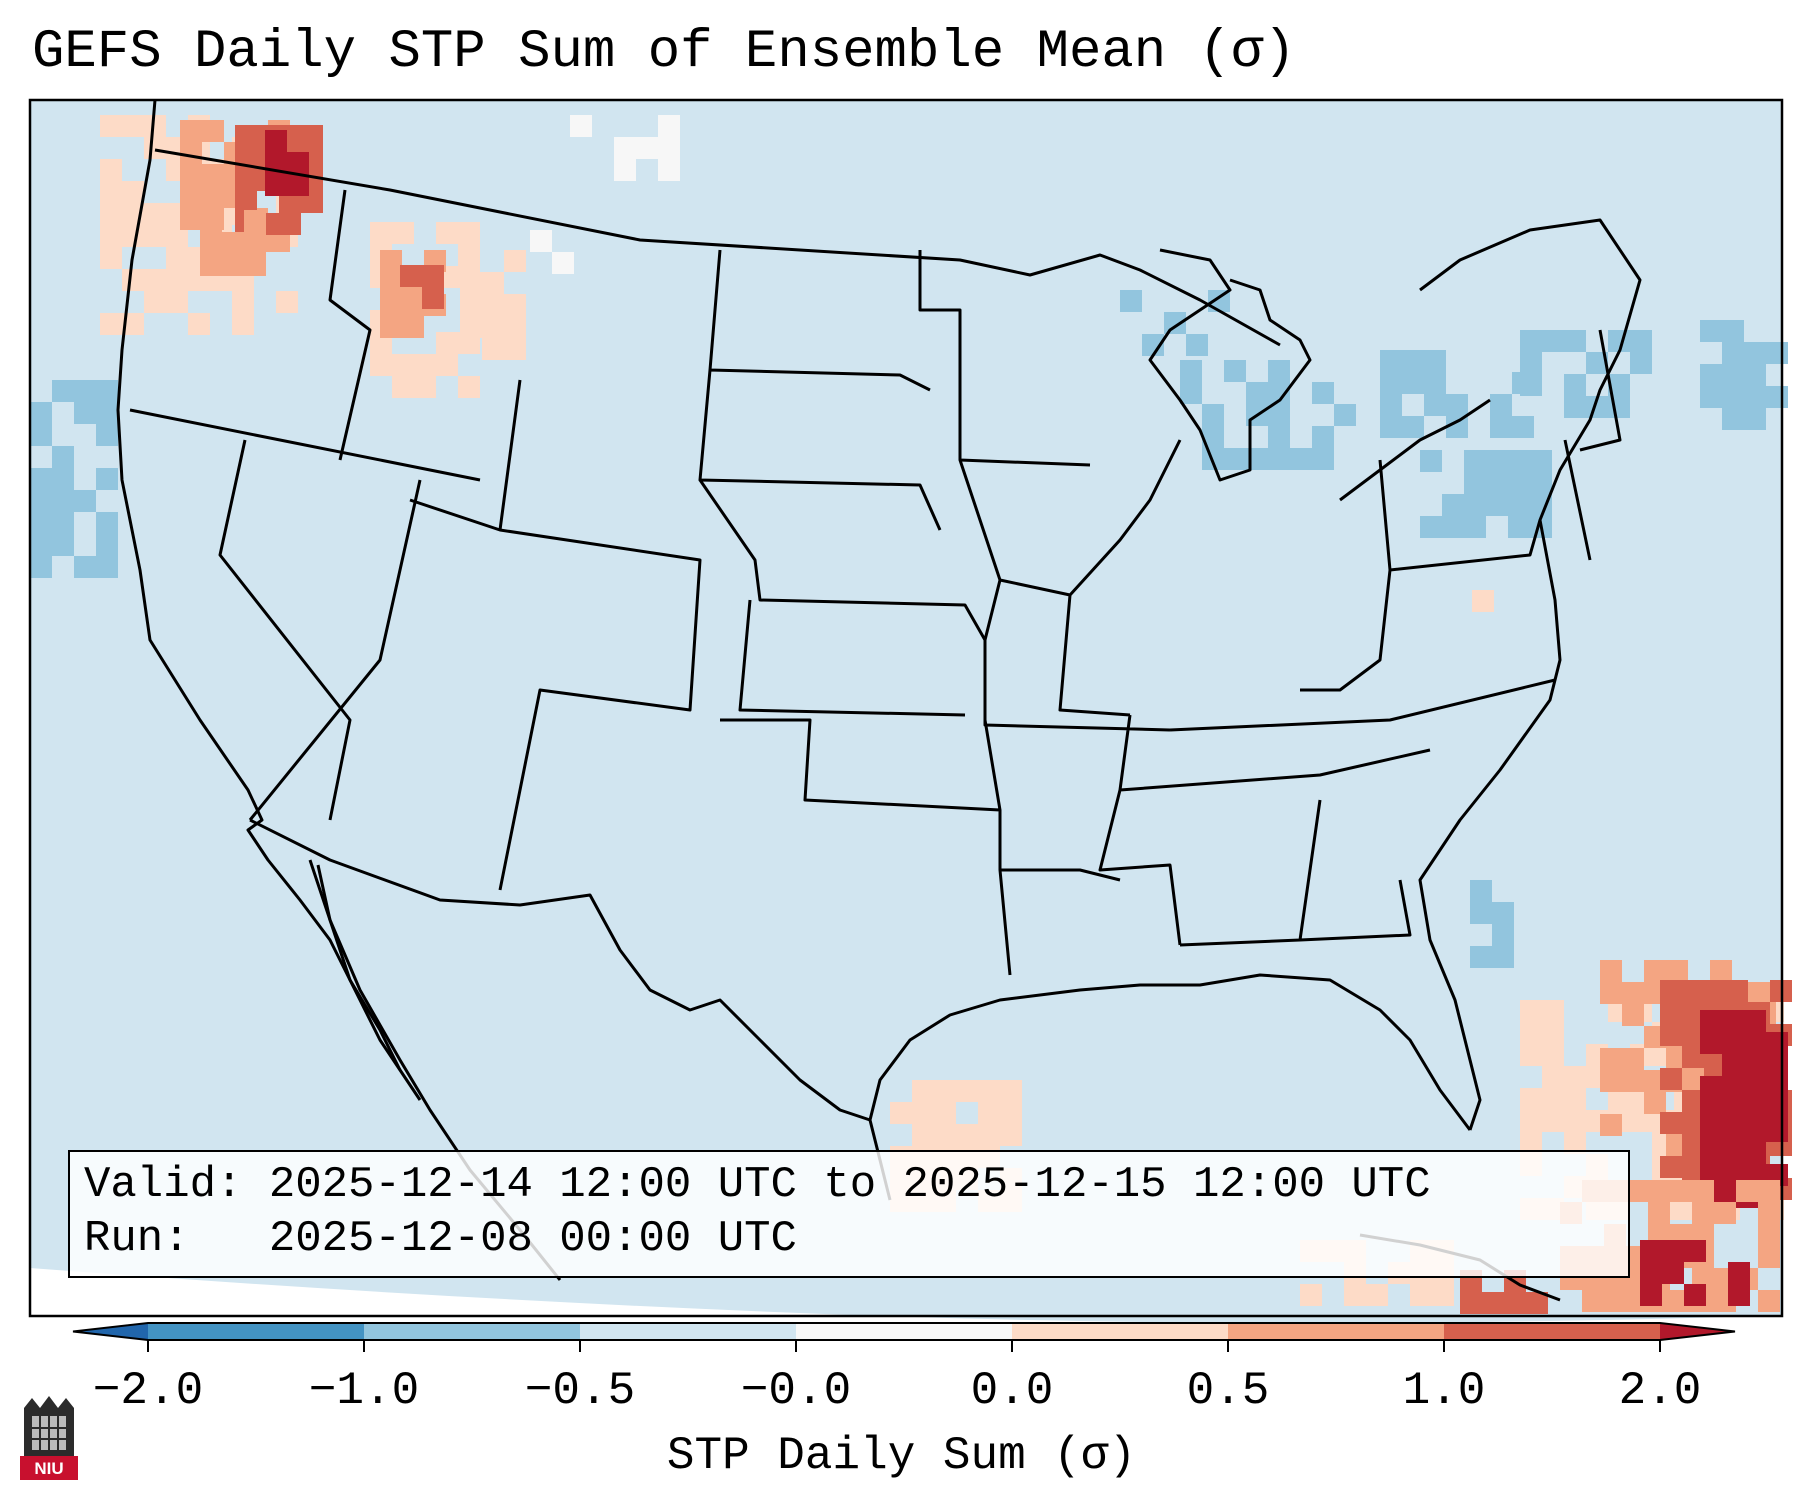  Describe the element at coordinates (1552, 1331) in the screenshot. I see `colorbar-bin` at that location.